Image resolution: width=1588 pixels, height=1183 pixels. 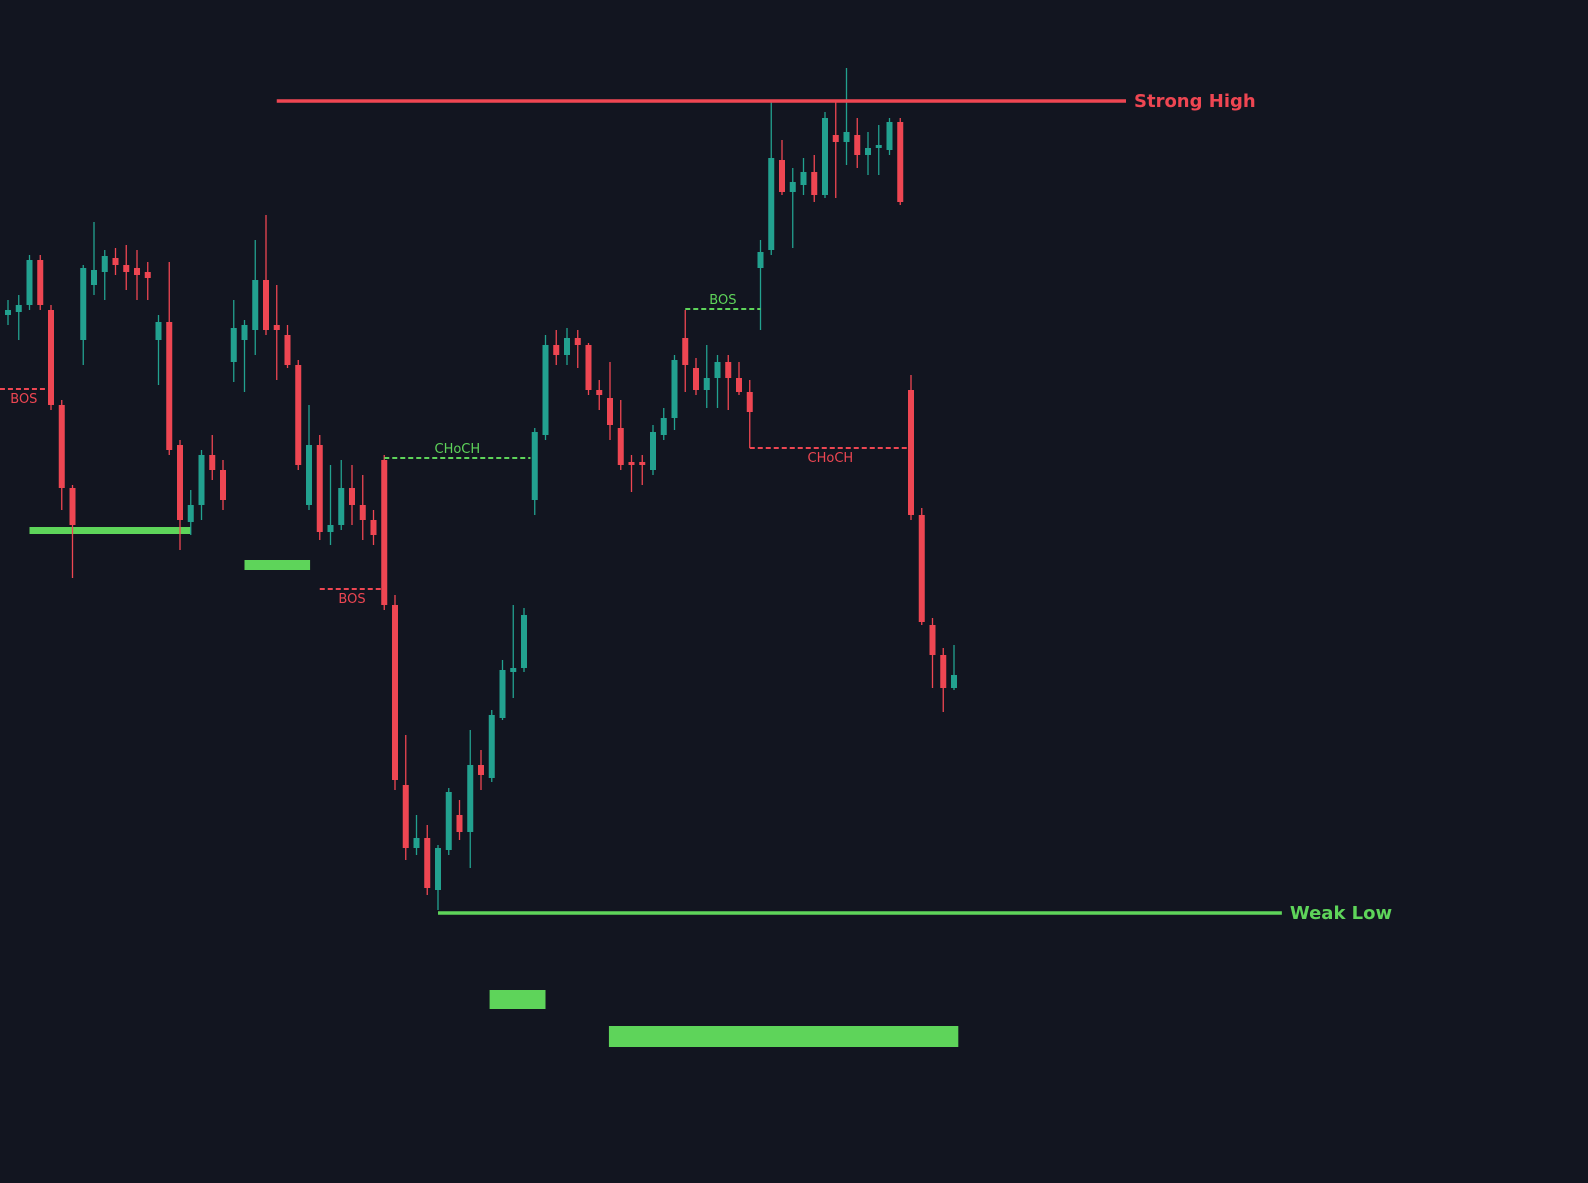 I want to click on level-label: Strong High, so click(x=1195, y=101).